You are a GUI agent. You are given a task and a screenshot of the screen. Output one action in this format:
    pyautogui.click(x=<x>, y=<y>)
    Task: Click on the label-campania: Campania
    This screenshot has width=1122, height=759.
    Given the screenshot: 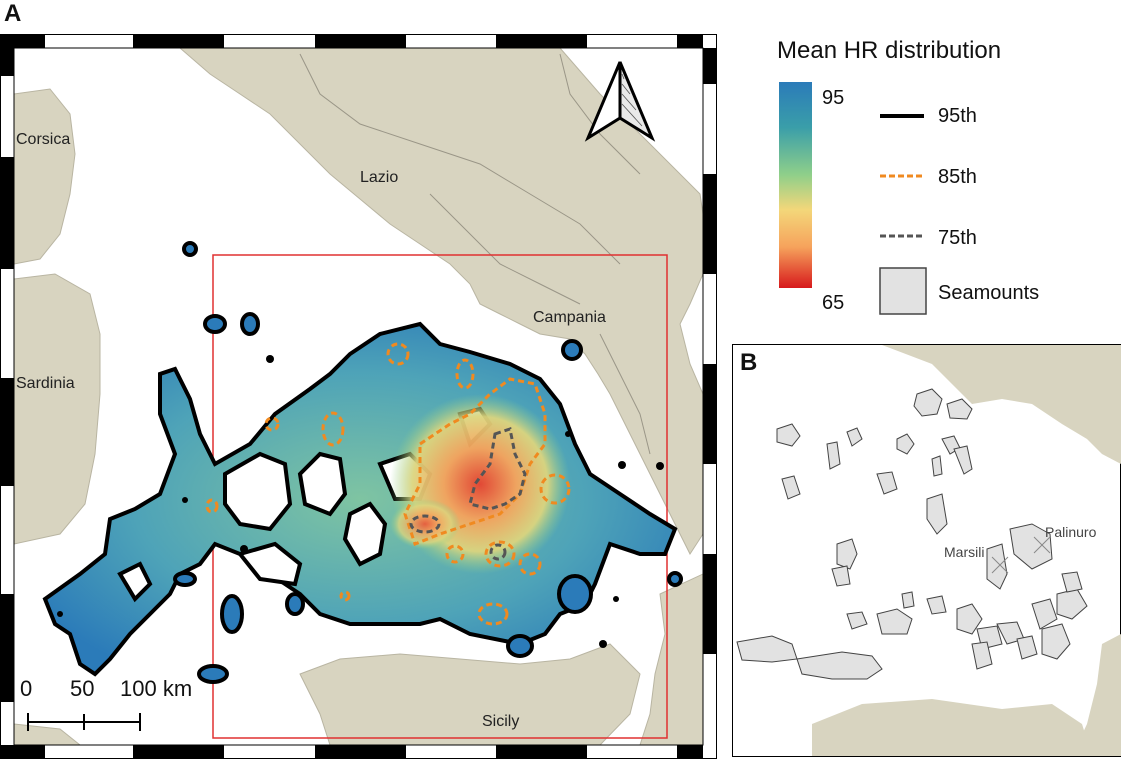 What is the action you would take?
    pyautogui.click(x=569, y=317)
    